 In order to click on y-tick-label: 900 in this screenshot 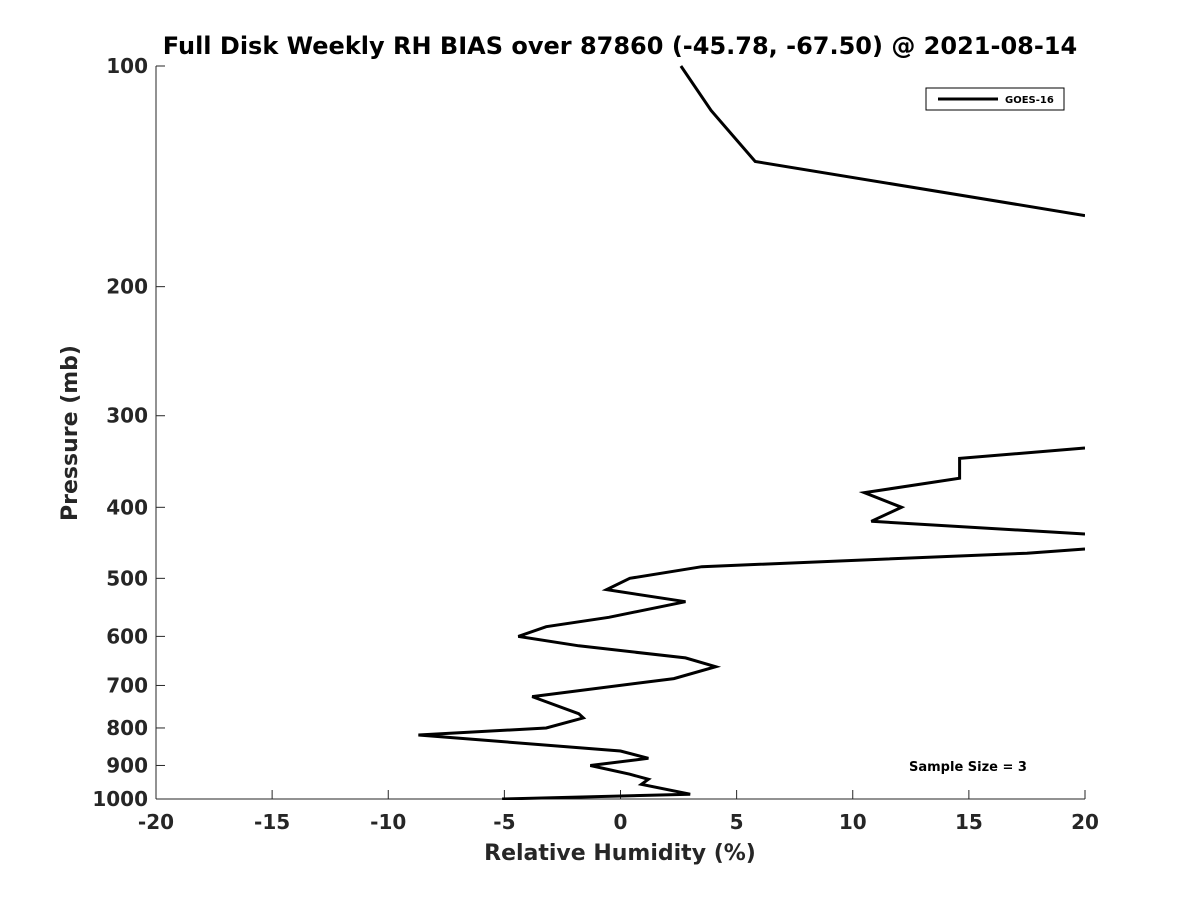, I will do `click(127, 765)`.